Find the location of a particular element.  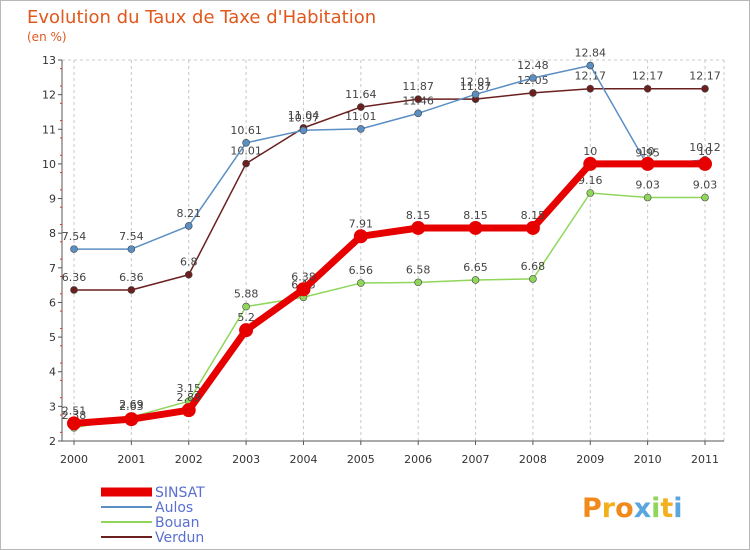

data-label: 11.64 is located at coordinates (361, 94).